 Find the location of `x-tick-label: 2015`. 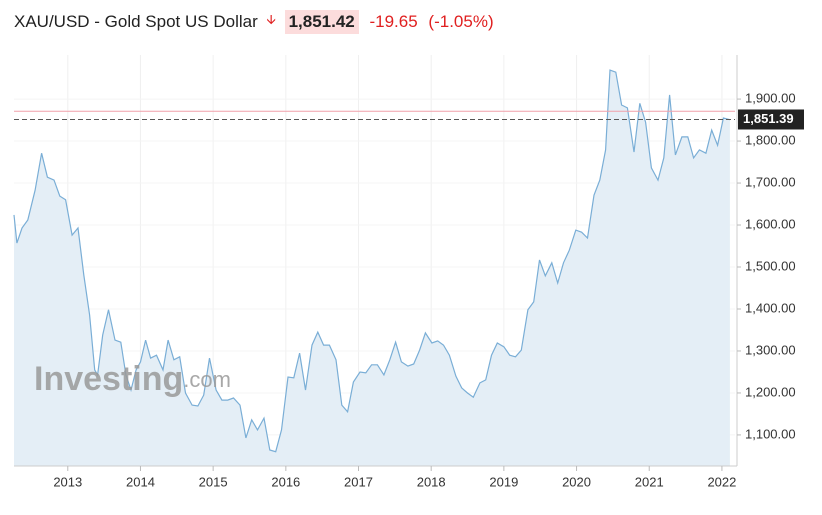

x-tick-label: 2015 is located at coordinates (213, 481).